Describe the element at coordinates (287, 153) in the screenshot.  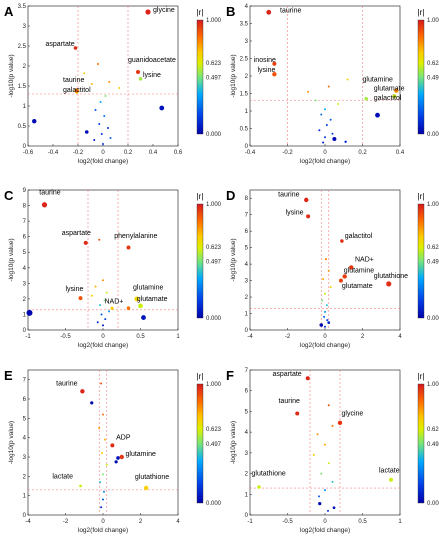
I see `x-tick-label: -0.2` at that location.